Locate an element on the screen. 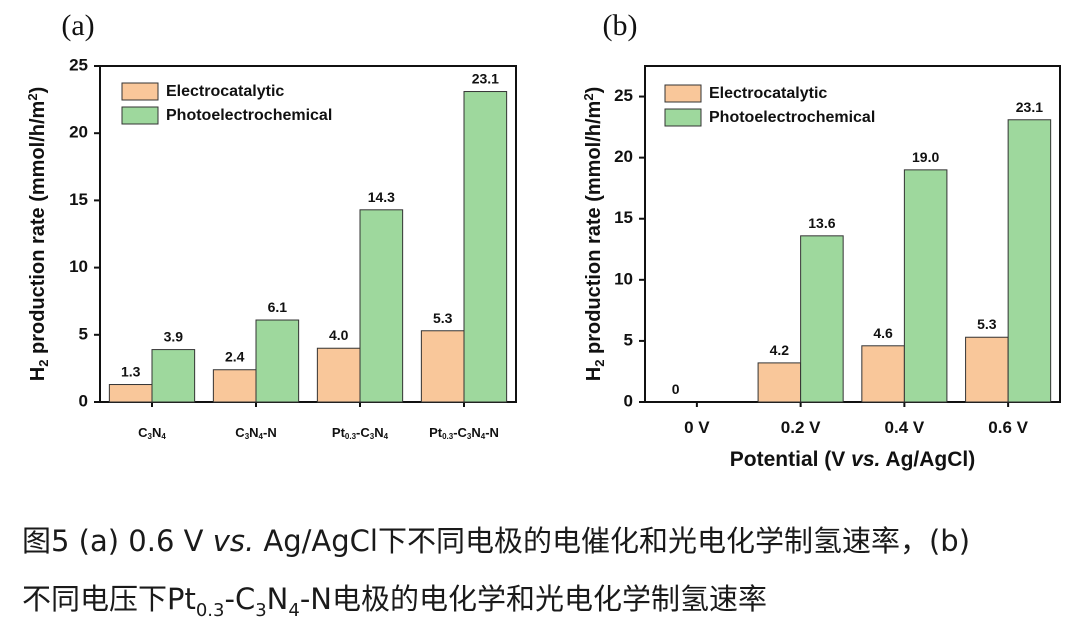 Image resolution: width=1080 pixels, height=630 pixels. x-tick-label: C3N4 is located at coordinates (152, 433).